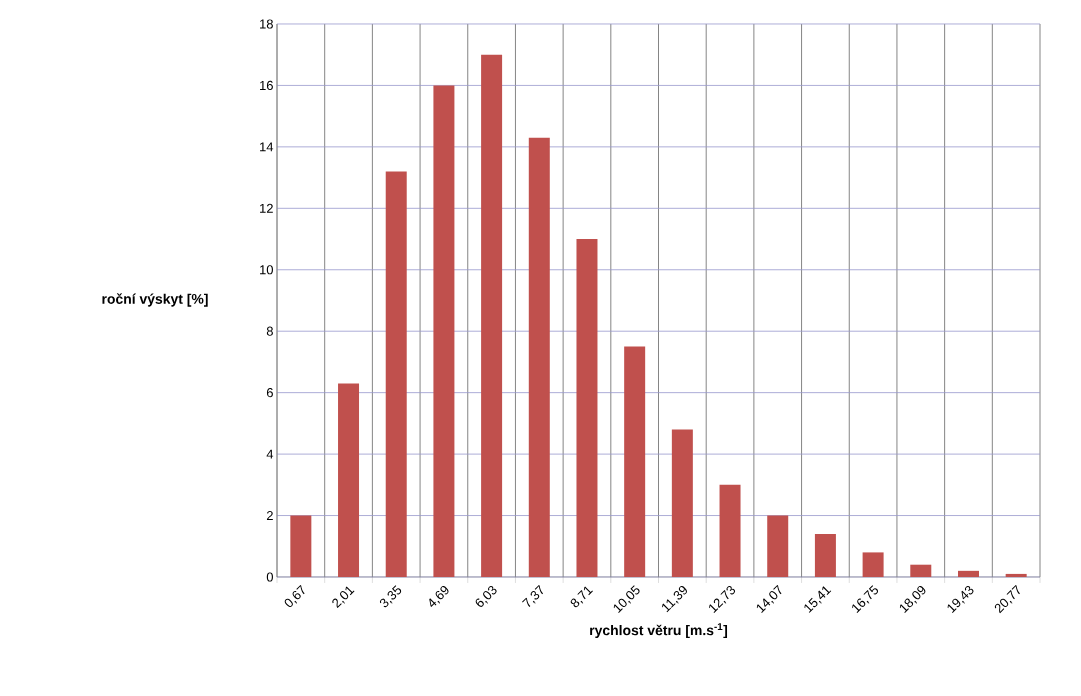 This screenshot has width=1081, height=696. I want to click on y-tick-label: 2, so click(269, 516).